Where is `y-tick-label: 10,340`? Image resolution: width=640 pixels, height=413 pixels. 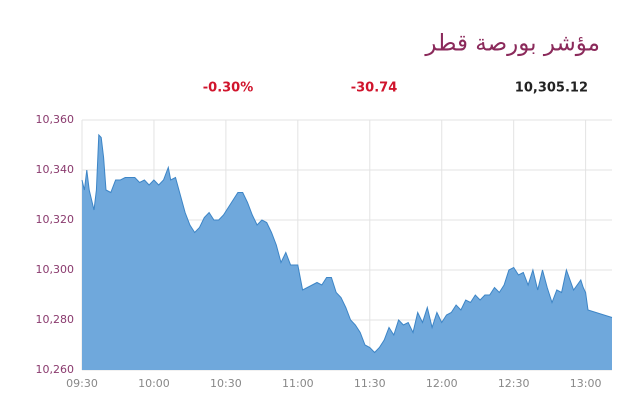
y-tick-label: 10,340 is located at coordinates (55, 169).